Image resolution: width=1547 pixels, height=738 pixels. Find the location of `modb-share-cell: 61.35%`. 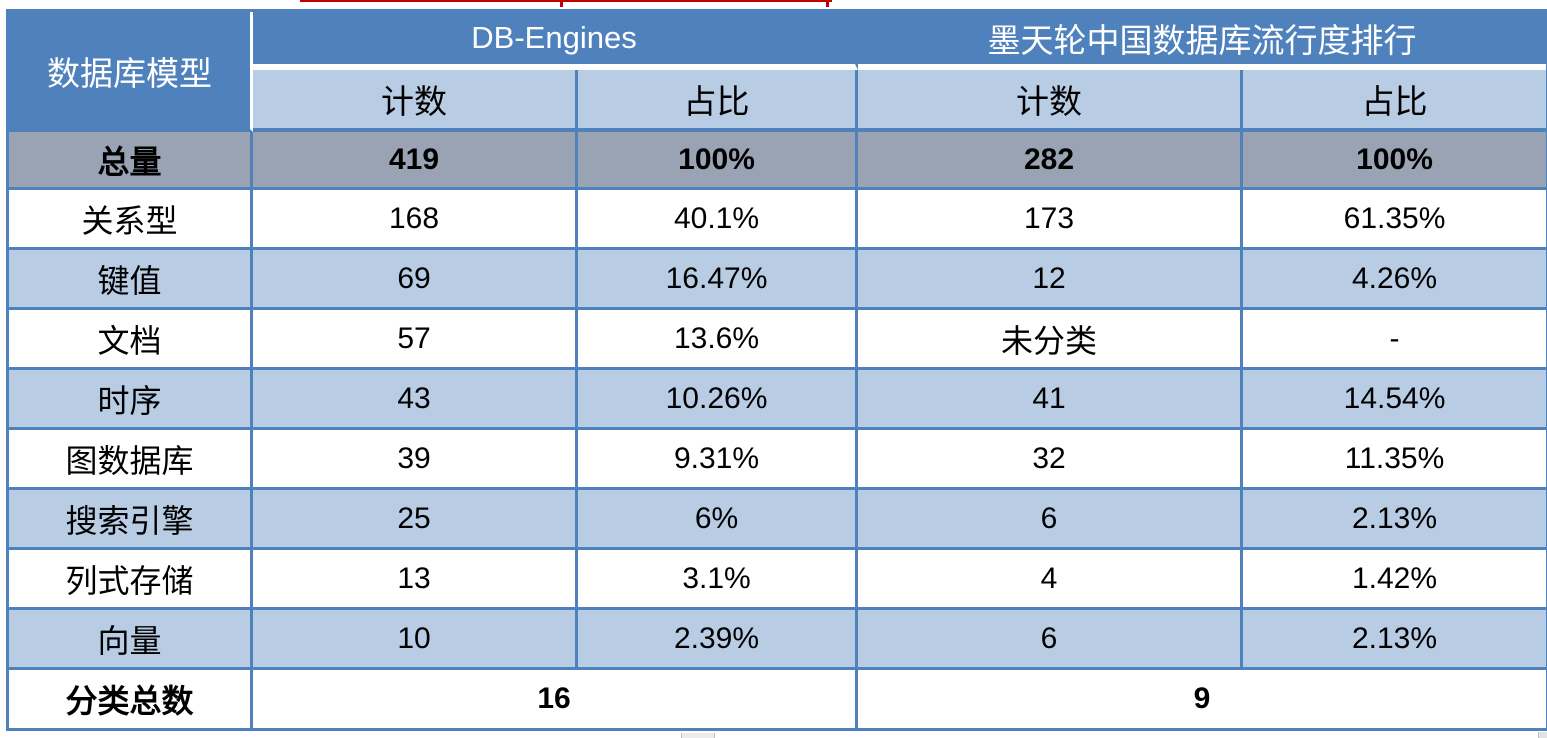

modb-share-cell: 61.35% is located at coordinates (1395, 220).